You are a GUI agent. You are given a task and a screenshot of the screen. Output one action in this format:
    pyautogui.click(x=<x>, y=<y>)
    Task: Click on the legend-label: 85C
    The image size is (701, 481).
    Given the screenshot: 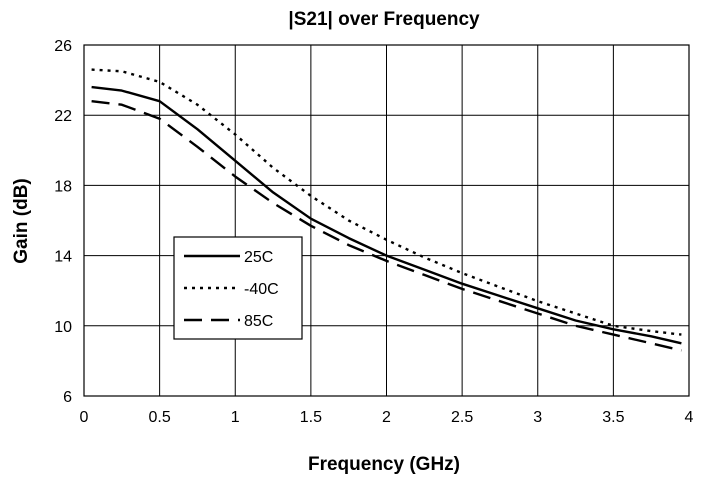 What is the action you would take?
    pyautogui.click(x=258, y=321)
    